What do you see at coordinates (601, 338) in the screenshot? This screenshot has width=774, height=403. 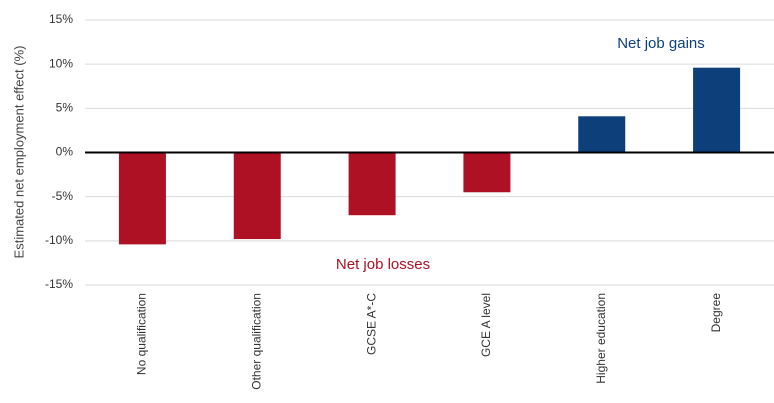 I see `x-tick-label: Higher education` at bounding box center [601, 338].